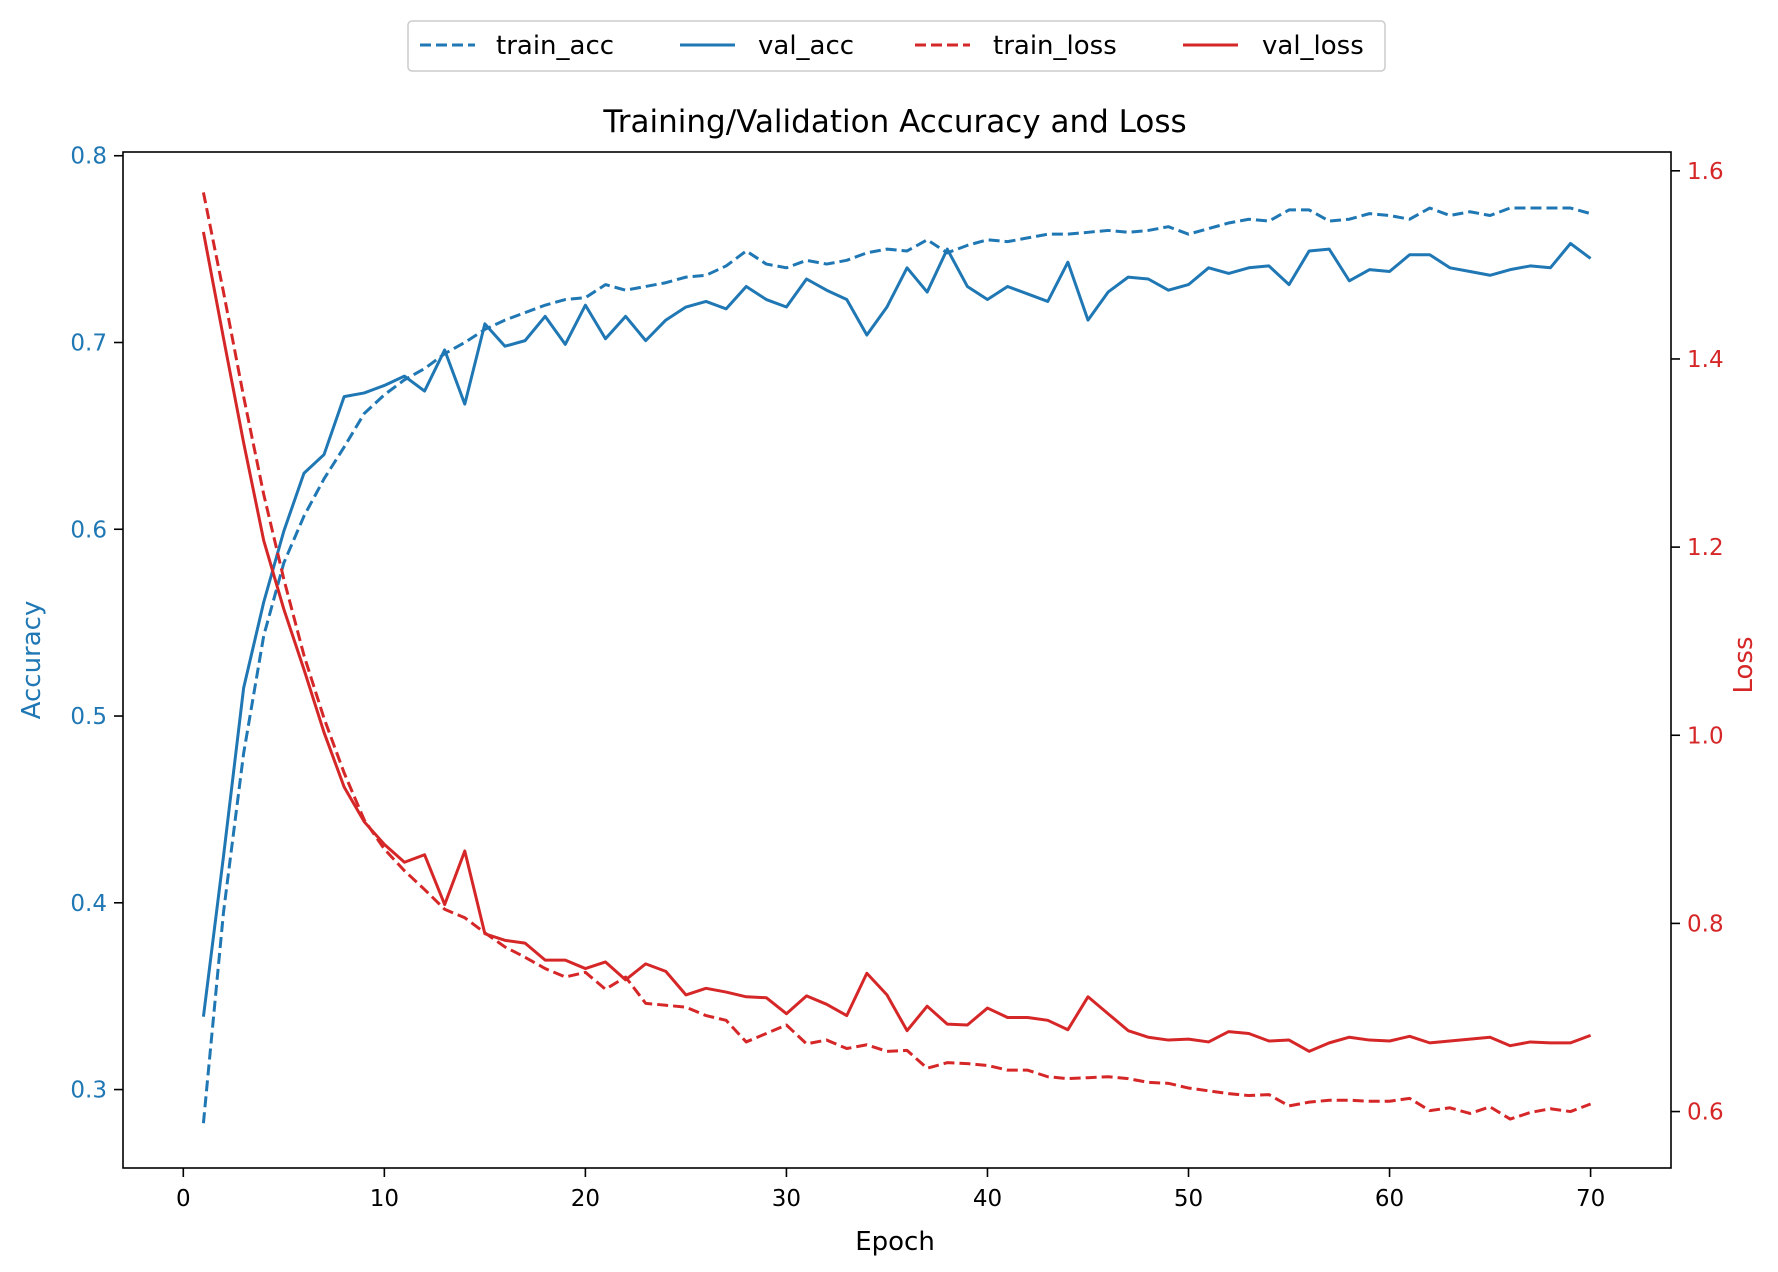 The image size is (1778, 1272). I want to click on right-y-tick-label: 0.6, so click(1705, 1113).